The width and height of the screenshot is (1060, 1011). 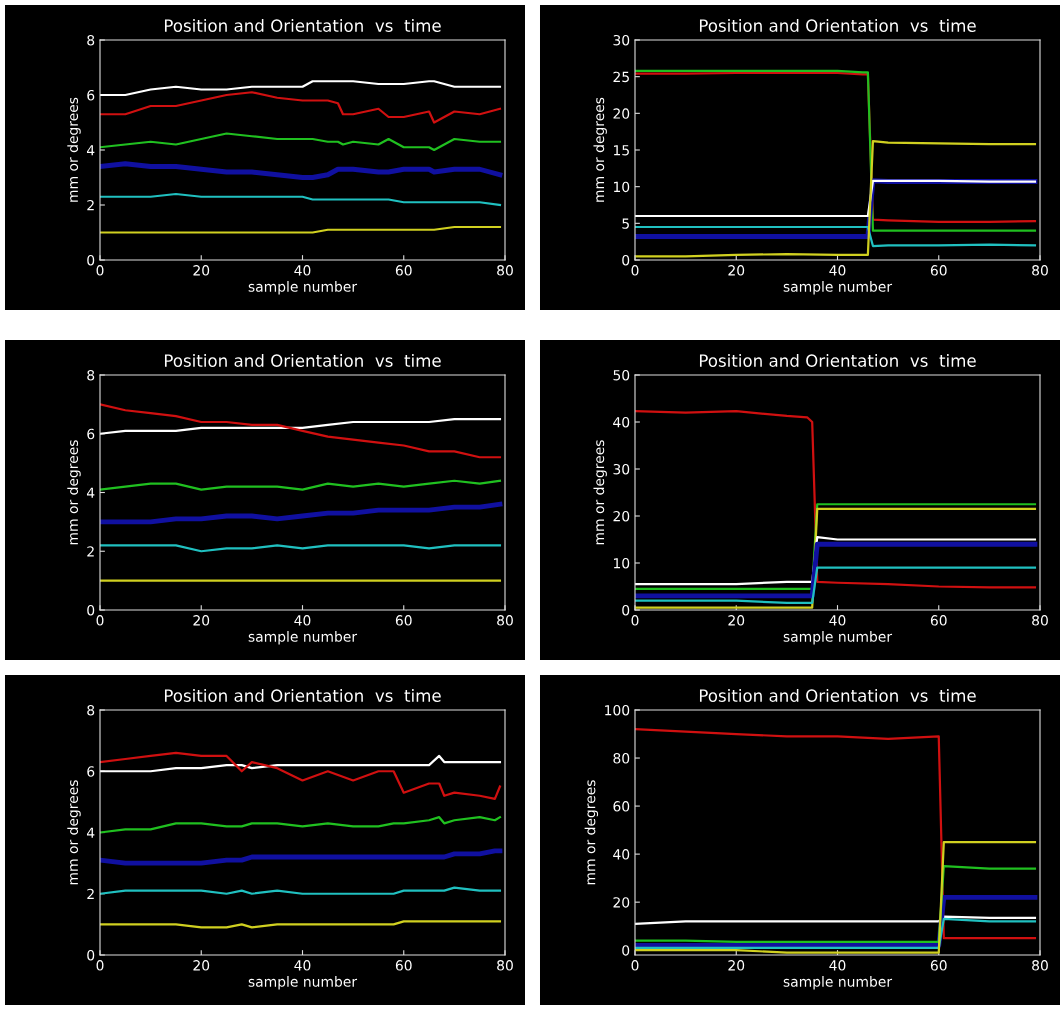 I want to click on y-tick-label: 5, so click(x=625, y=223).